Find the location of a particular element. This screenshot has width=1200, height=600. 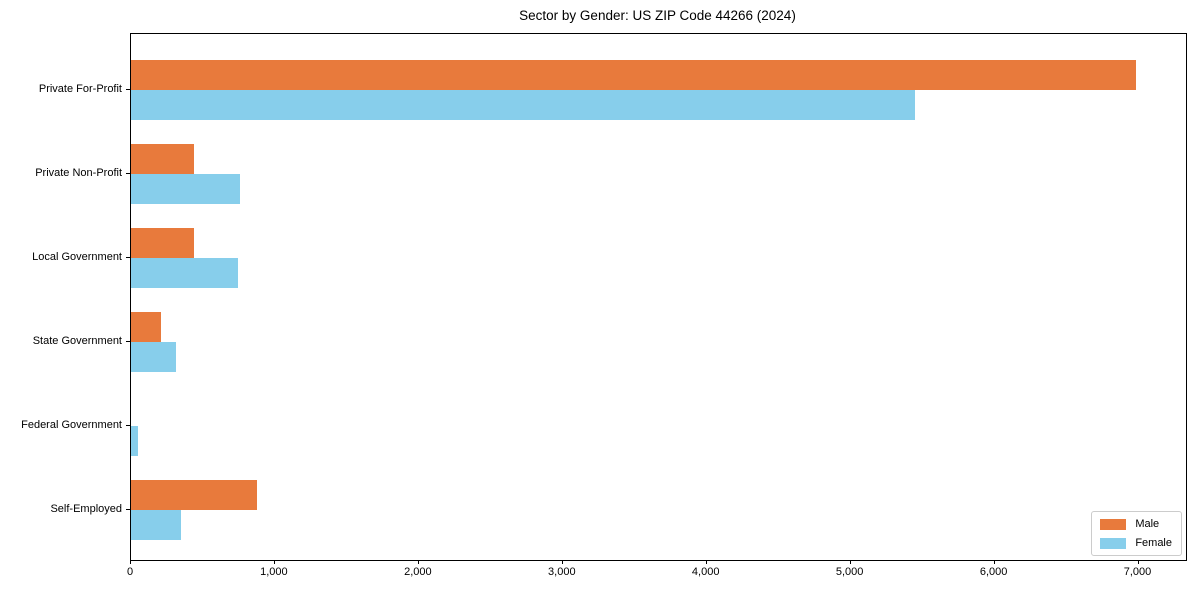

legend: Male Female is located at coordinates (1136, 533).